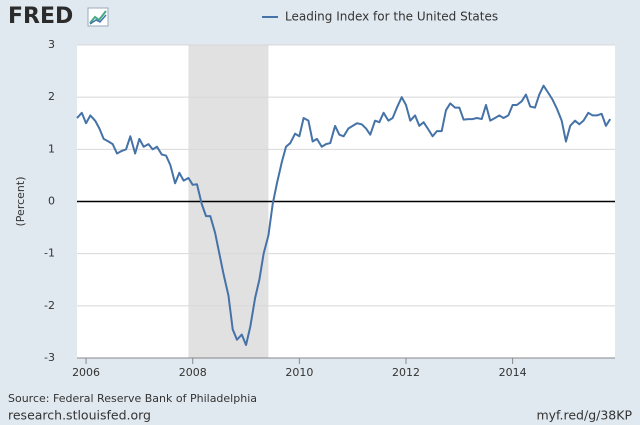 This screenshot has height=425, width=640. Describe the element at coordinates (391, 17) in the screenshot. I see `legend-label: Leading Index for the United States` at that location.